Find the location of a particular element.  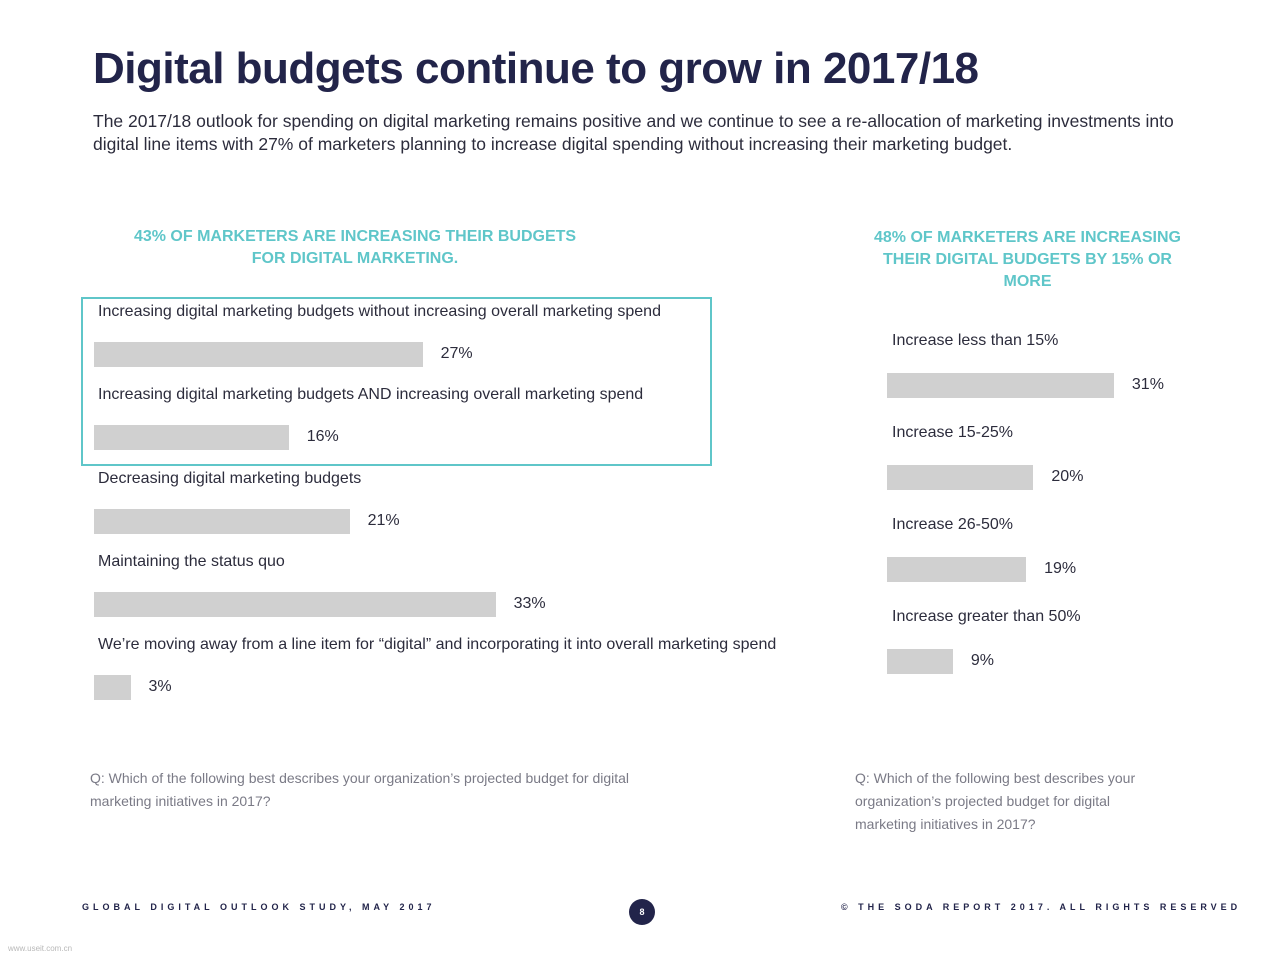

bar-label: Increase 15-25% is located at coordinates (952, 432).